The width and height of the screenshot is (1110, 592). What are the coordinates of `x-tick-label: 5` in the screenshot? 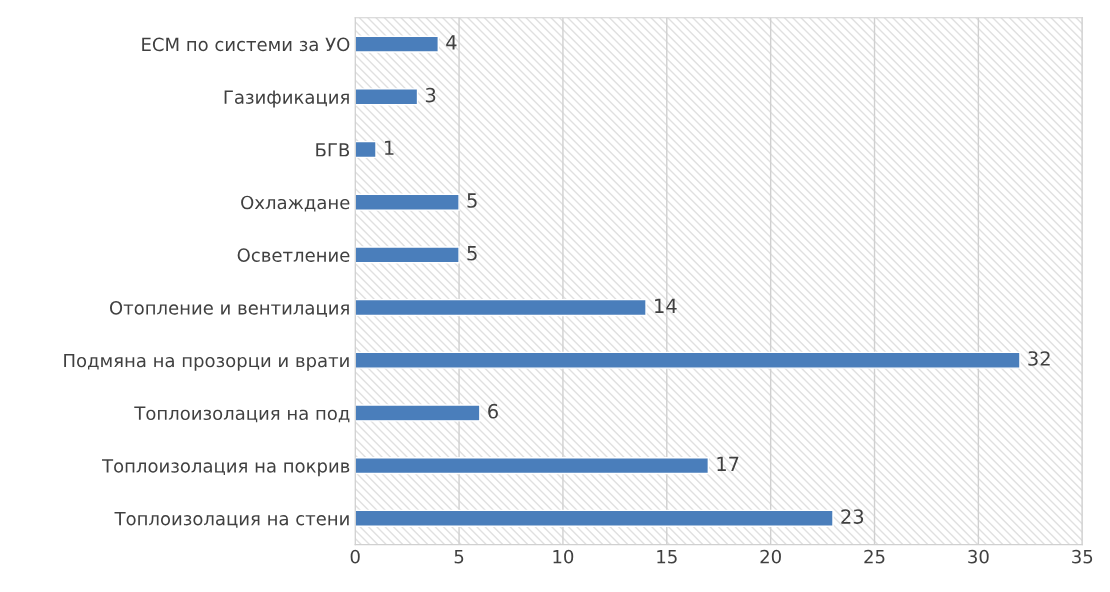 It's located at (459, 557).